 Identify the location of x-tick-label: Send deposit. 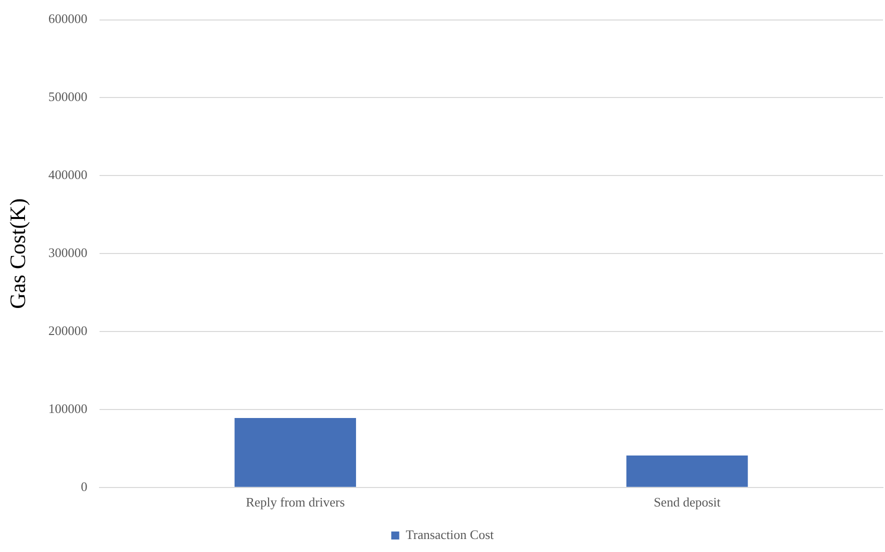
(687, 502).